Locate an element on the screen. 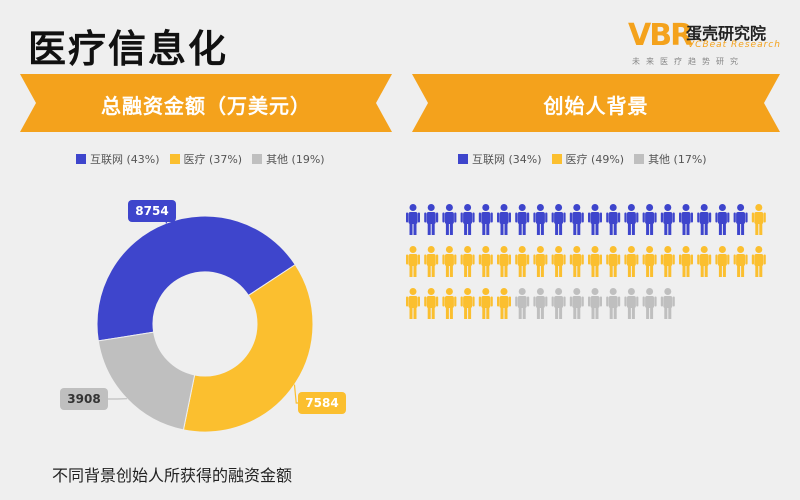 The width and height of the screenshot is (800, 500). left-banner-shape is located at coordinates (206, 103).